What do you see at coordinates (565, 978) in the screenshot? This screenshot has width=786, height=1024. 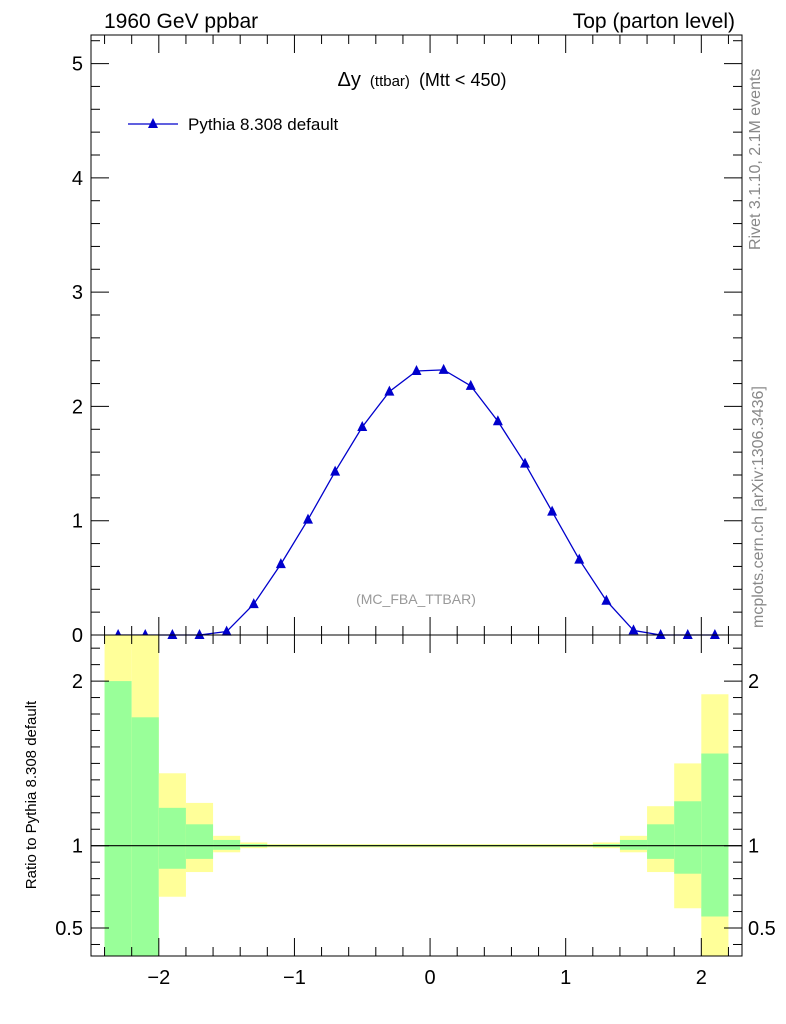 I see `x-tick-label: 1` at bounding box center [565, 978].